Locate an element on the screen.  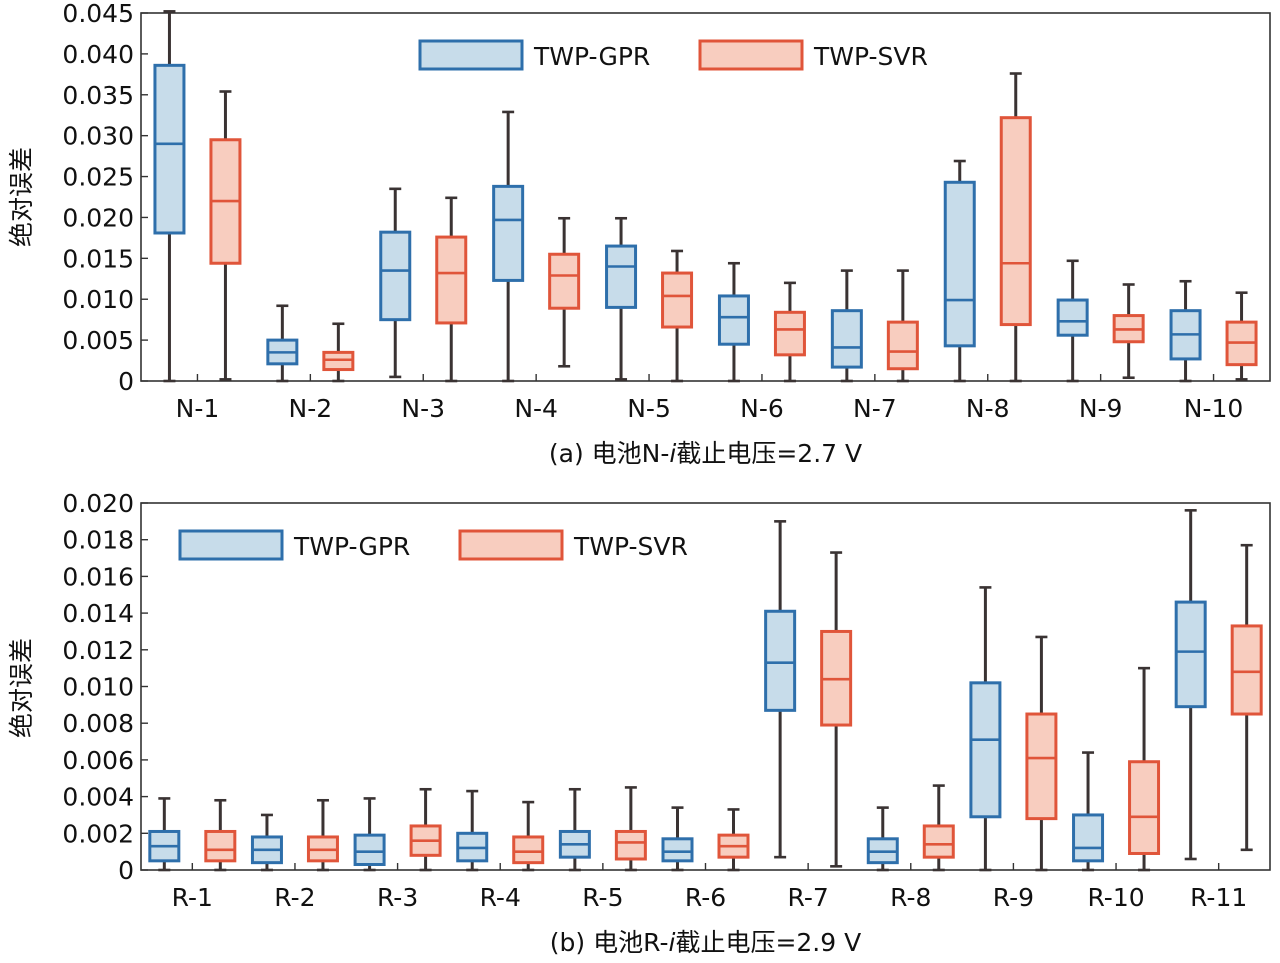
y-tick-label: 0.010 is located at coordinates (98, 299).